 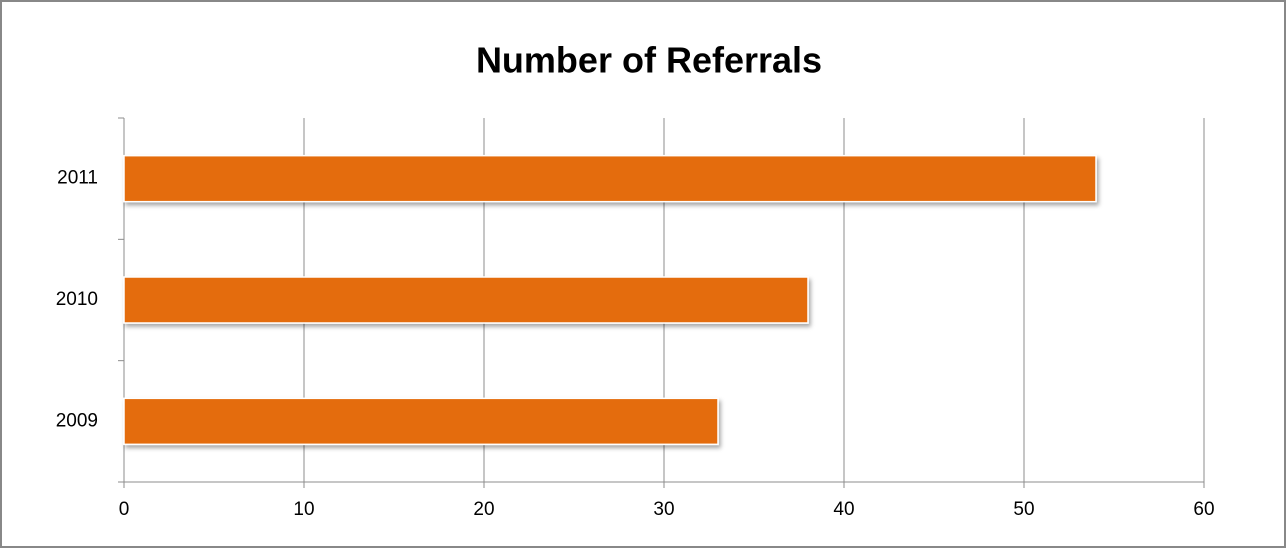 What do you see at coordinates (77, 420) in the screenshot?
I see `y-tick-label: 2009` at bounding box center [77, 420].